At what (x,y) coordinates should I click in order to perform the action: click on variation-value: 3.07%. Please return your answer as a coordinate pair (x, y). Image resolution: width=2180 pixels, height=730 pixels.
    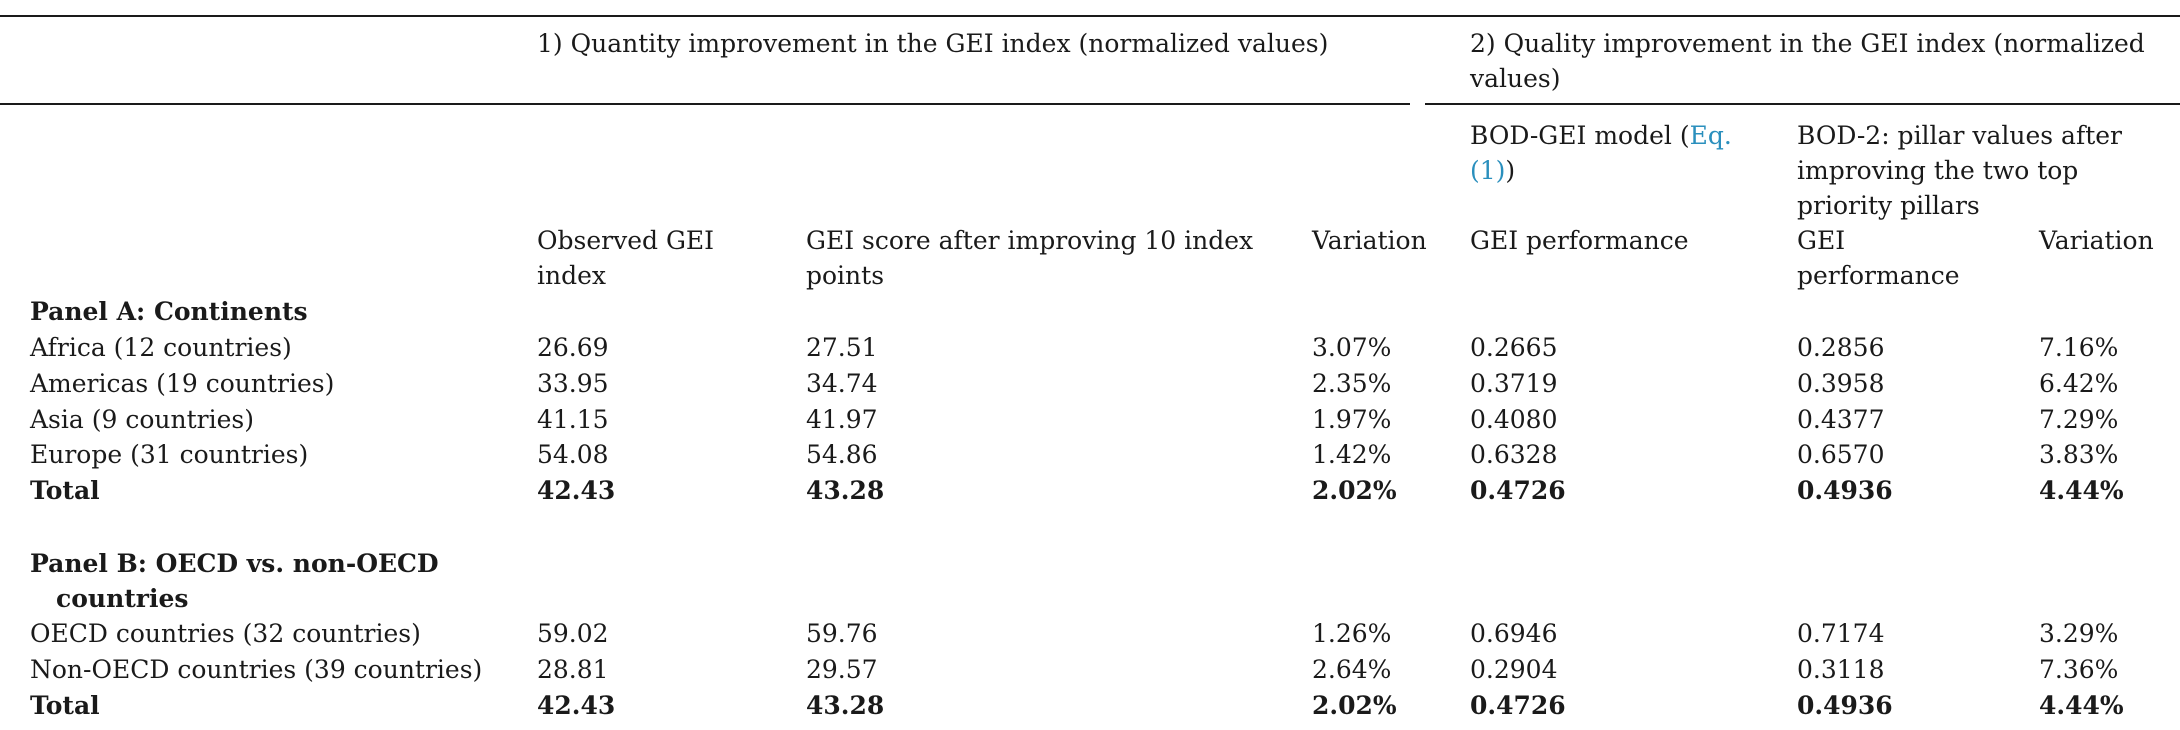
    Looking at the image, I should click on (1352, 347).